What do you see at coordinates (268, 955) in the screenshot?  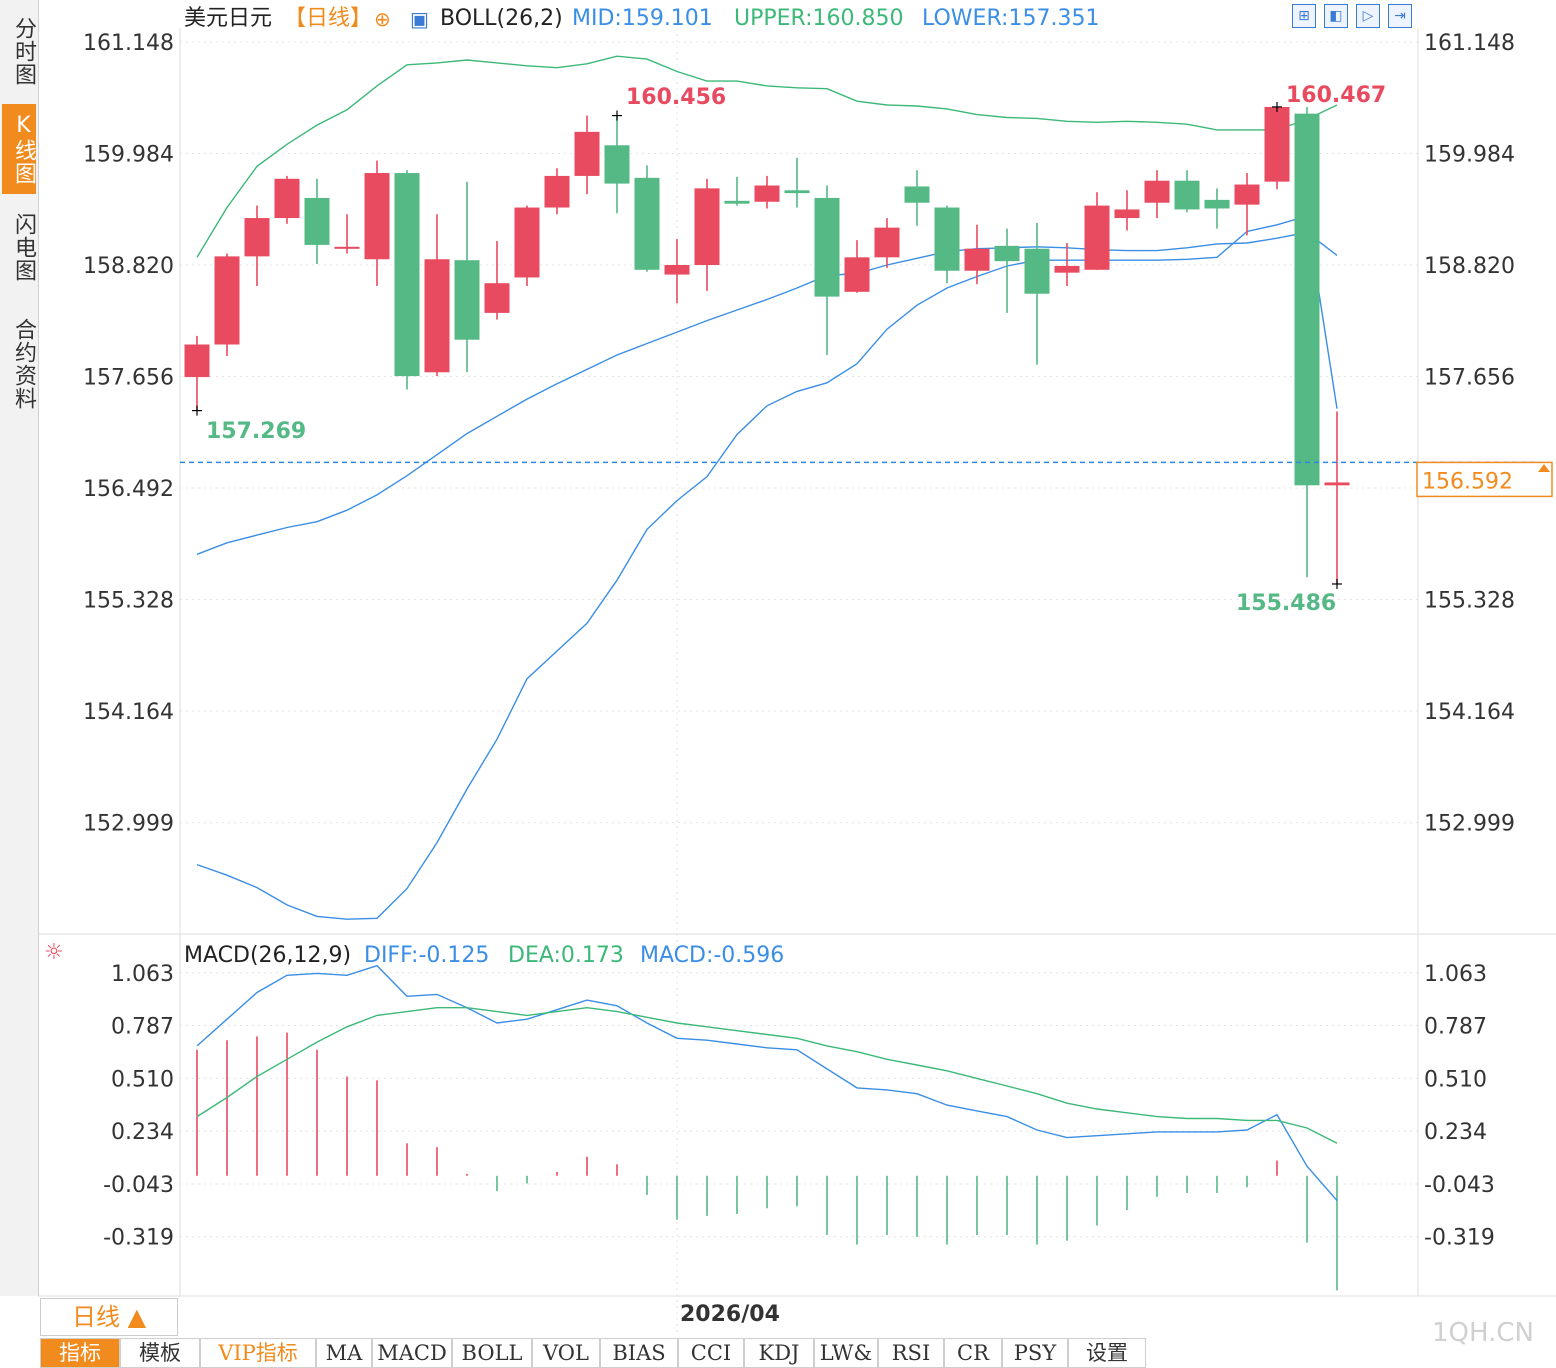 I see `macd-name: MACD(26,12,9)` at bounding box center [268, 955].